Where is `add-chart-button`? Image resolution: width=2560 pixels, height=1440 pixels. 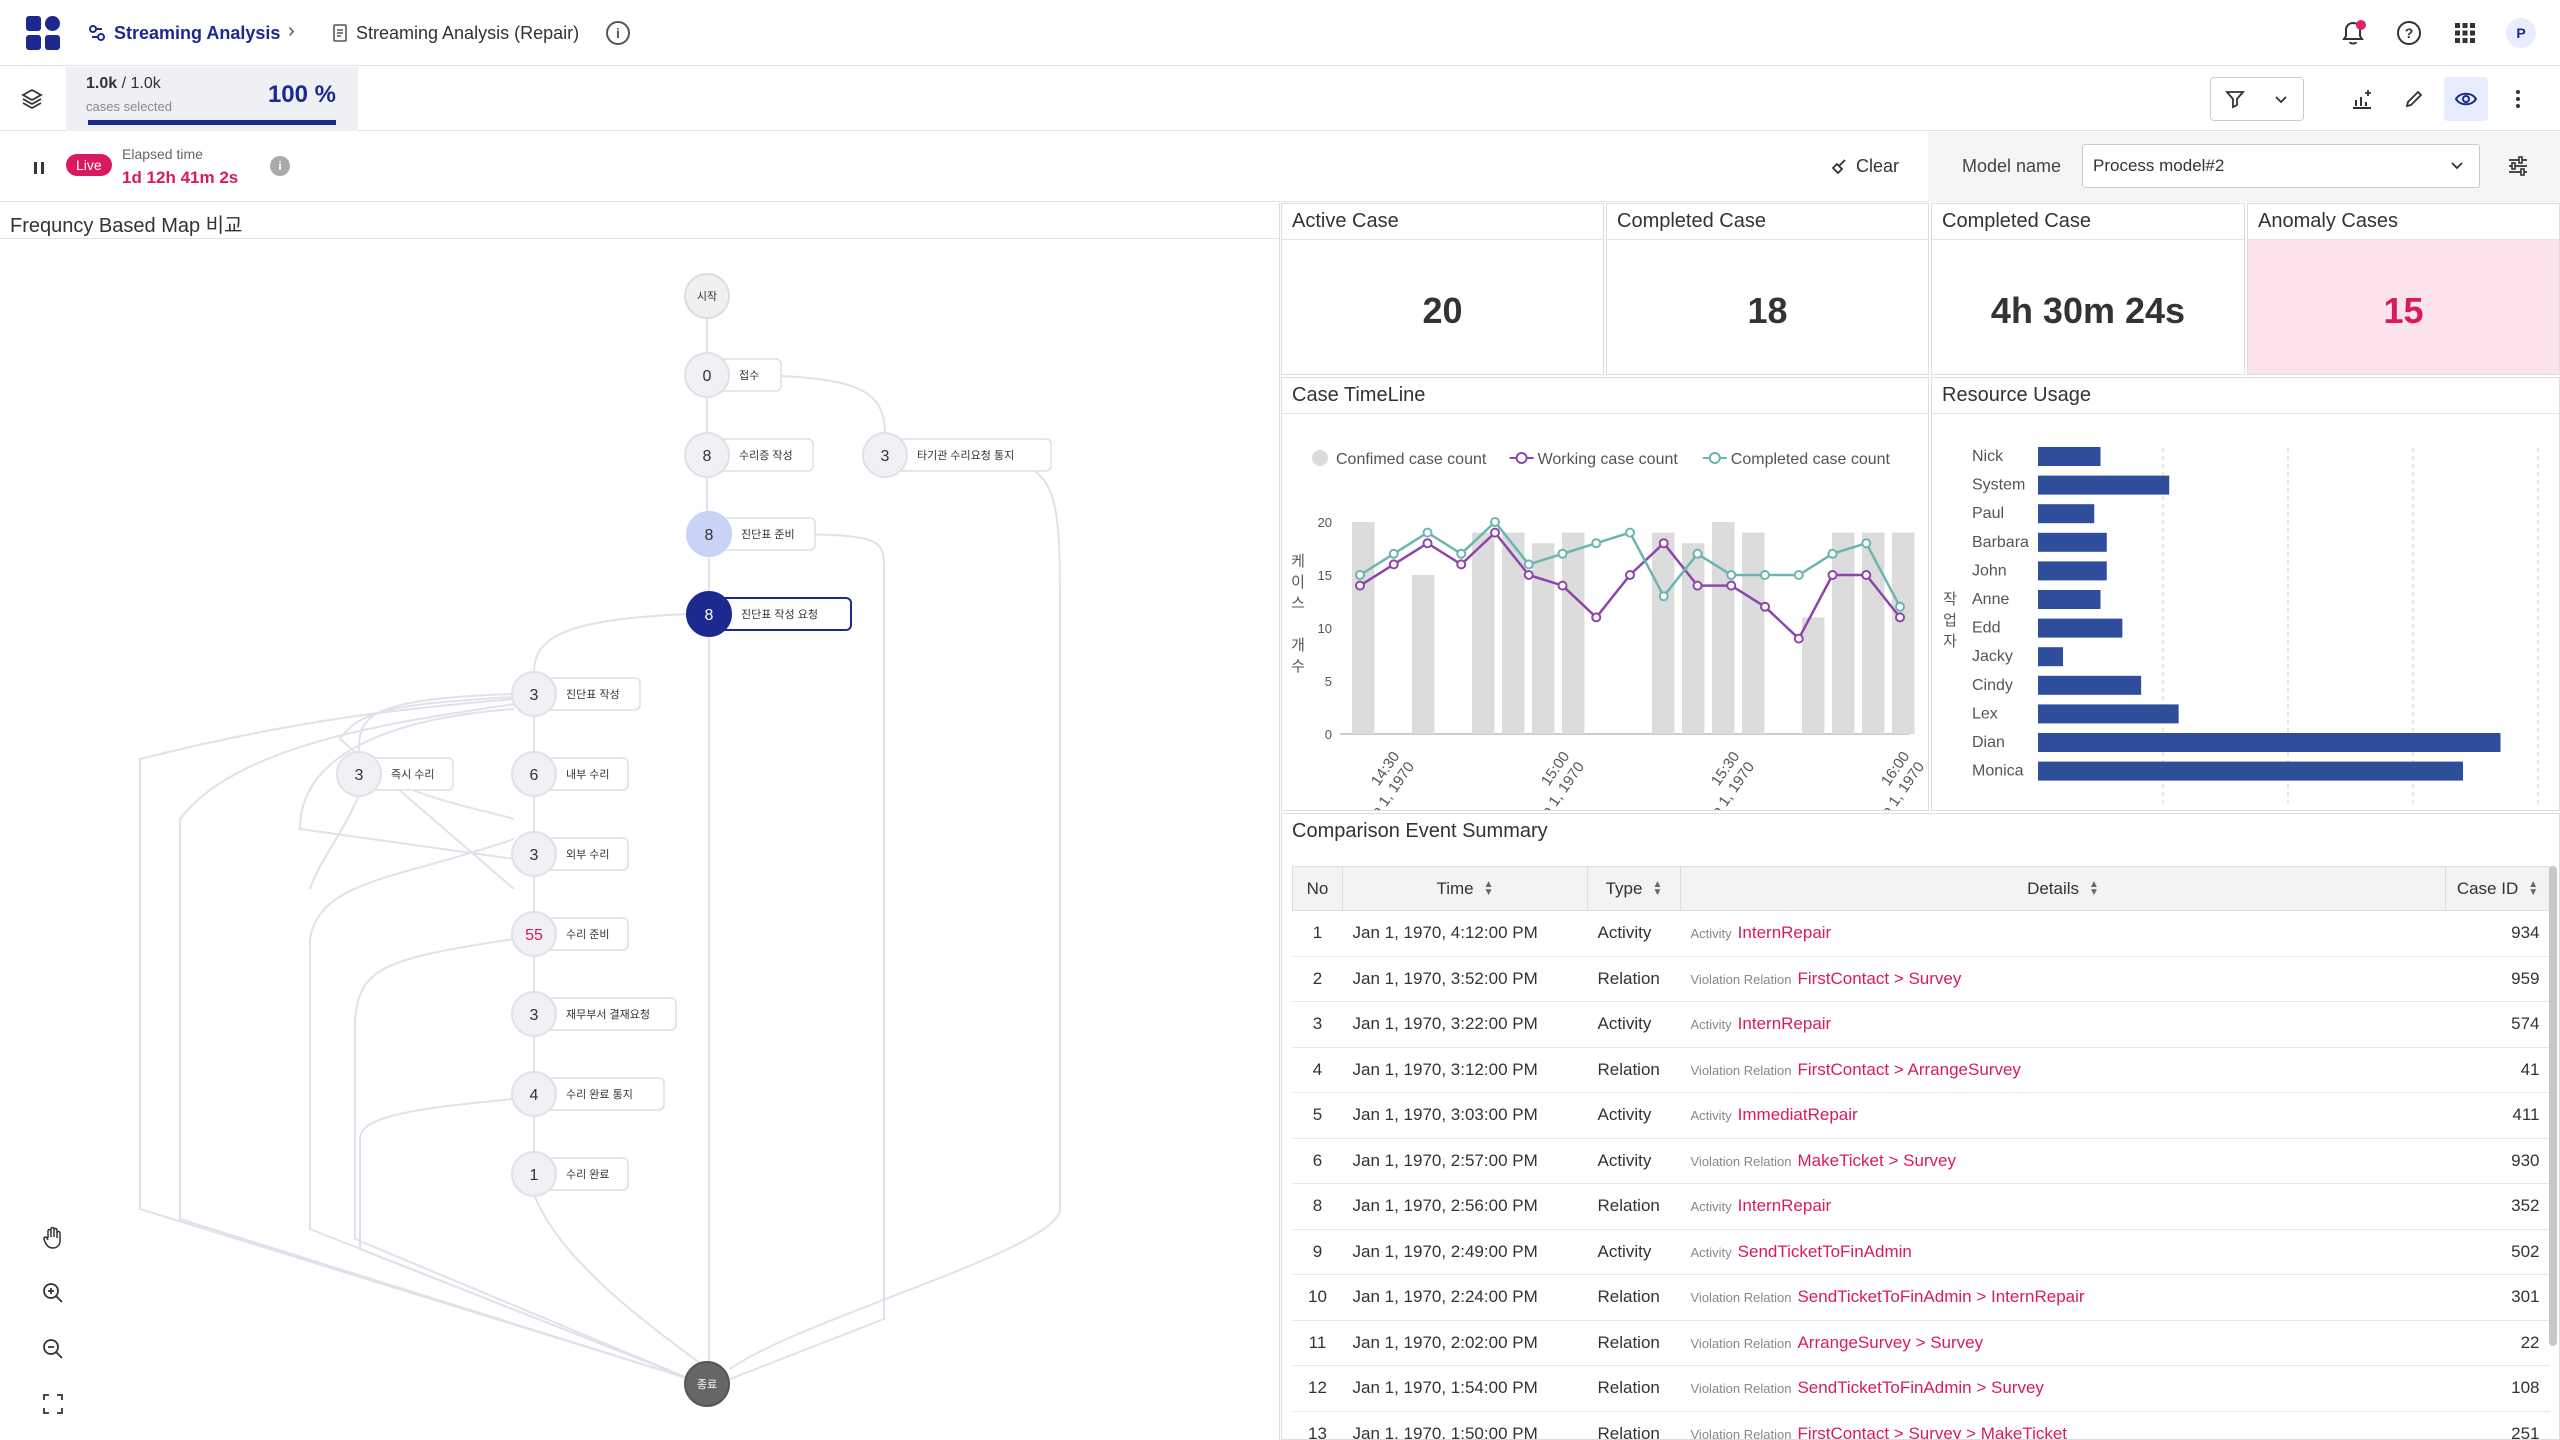 add-chart-button is located at coordinates (2362, 99).